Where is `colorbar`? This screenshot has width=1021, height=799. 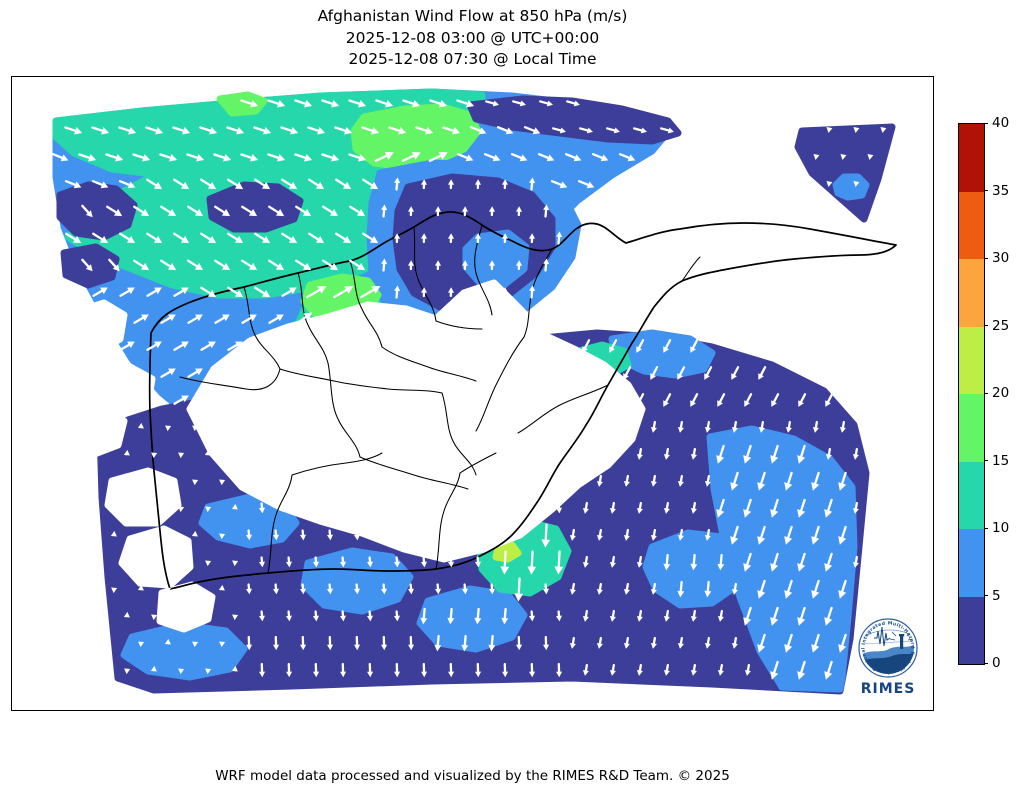 colorbar is located at coordinates (971, 394).